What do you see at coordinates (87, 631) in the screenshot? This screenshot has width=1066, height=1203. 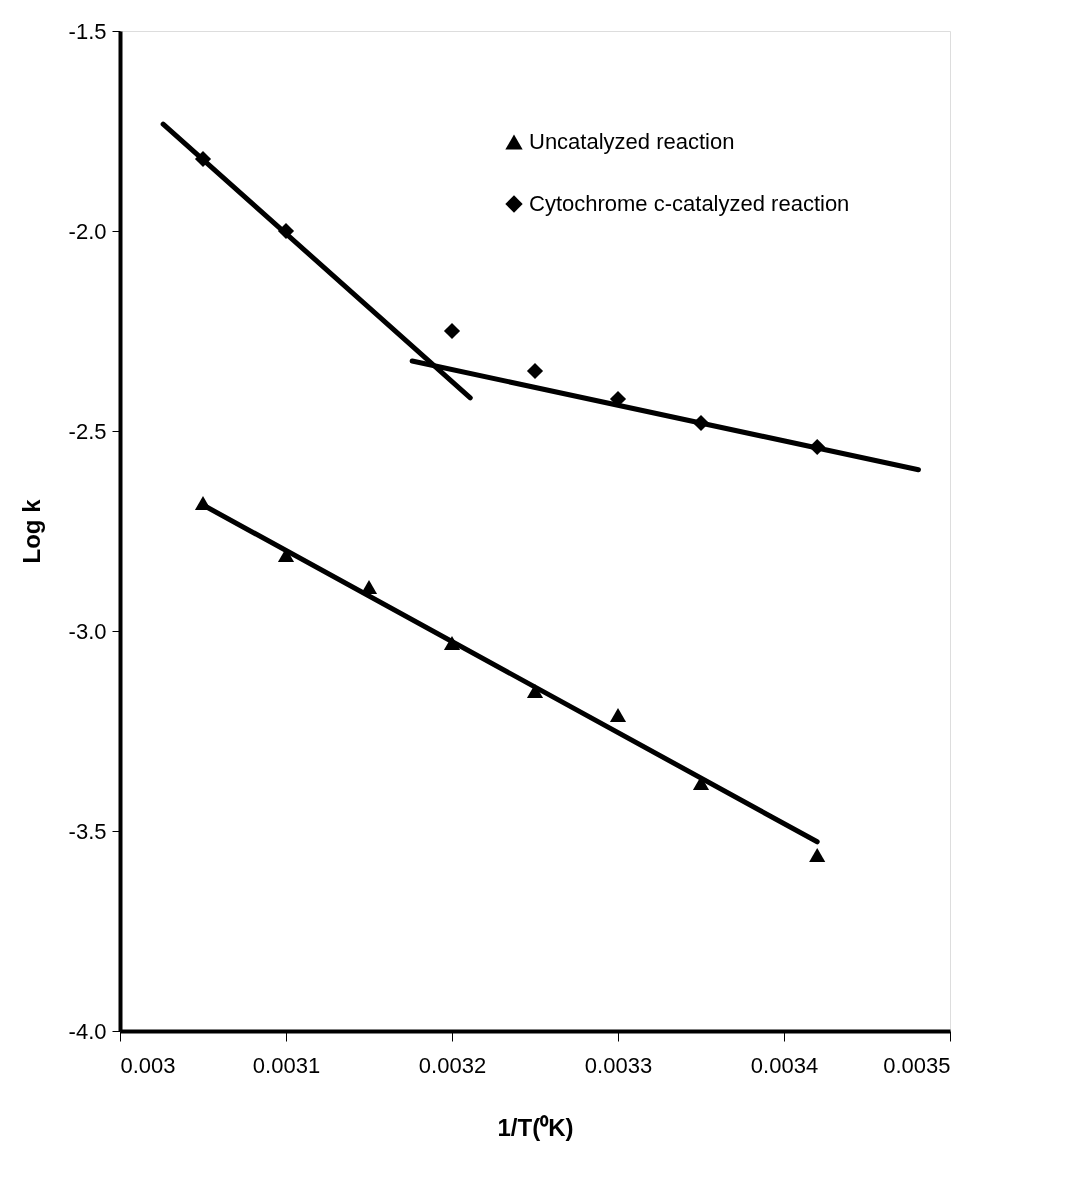 I see `y-tick-label: -3.0` at bounding box center [87, 631].